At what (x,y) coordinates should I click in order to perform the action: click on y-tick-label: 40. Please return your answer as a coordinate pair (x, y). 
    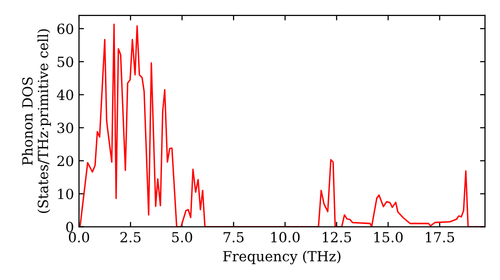
    Looking at the image, I should click on (65, 95).